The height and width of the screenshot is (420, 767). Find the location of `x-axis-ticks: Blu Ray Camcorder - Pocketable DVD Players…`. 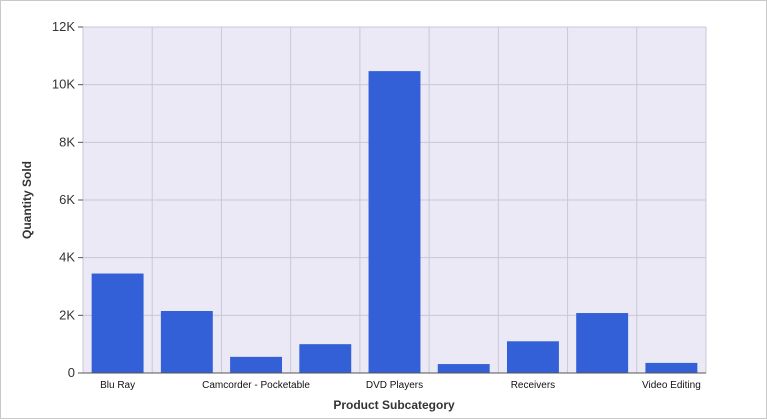

x-axis-ticks: Blu Ray Camcorder - Pocketable DVD Players… is located at coordinates (400, 385).